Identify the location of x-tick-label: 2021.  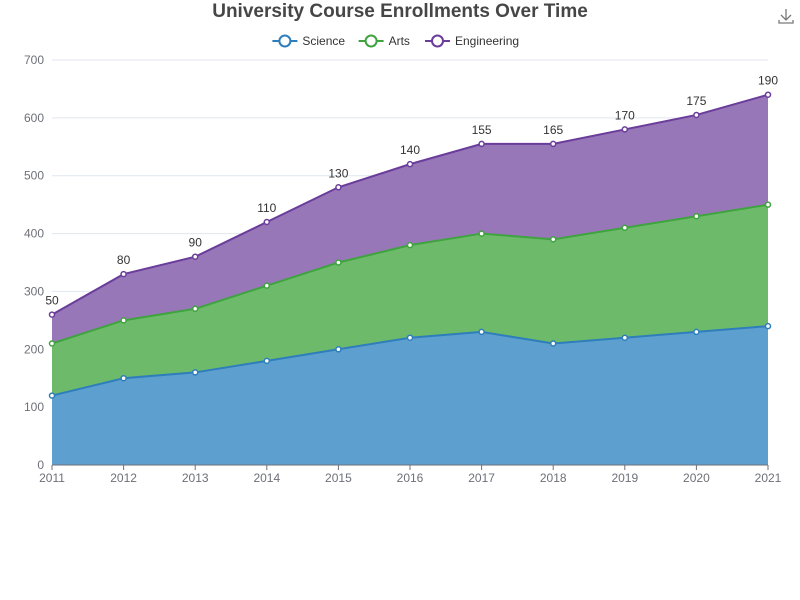
(768, 478).